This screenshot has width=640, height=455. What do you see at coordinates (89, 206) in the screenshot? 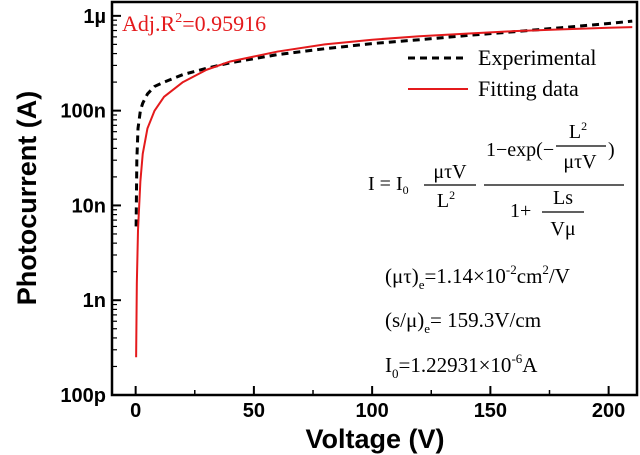
I see `y-tick-label: 10n` at bounding box center [89, 206].